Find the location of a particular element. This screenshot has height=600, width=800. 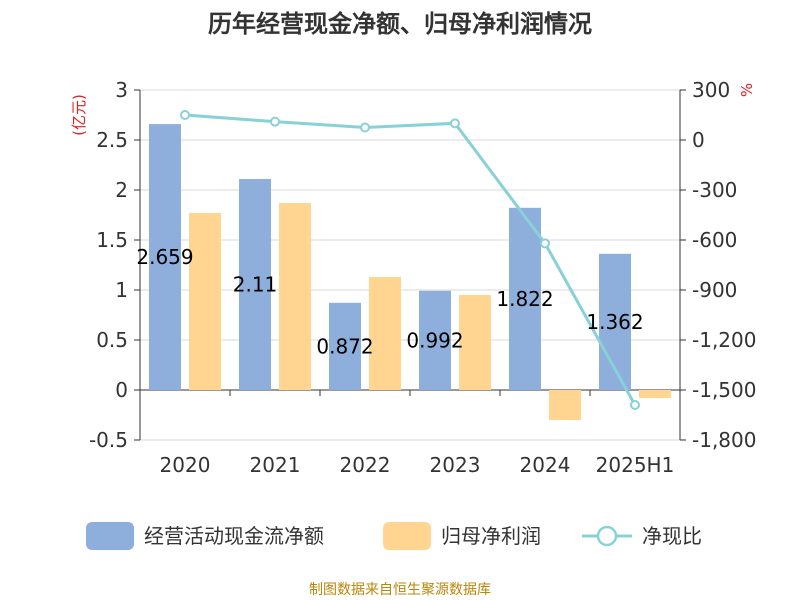

cashflow-value-label: 1.362 is located at coordinates (614, 322).